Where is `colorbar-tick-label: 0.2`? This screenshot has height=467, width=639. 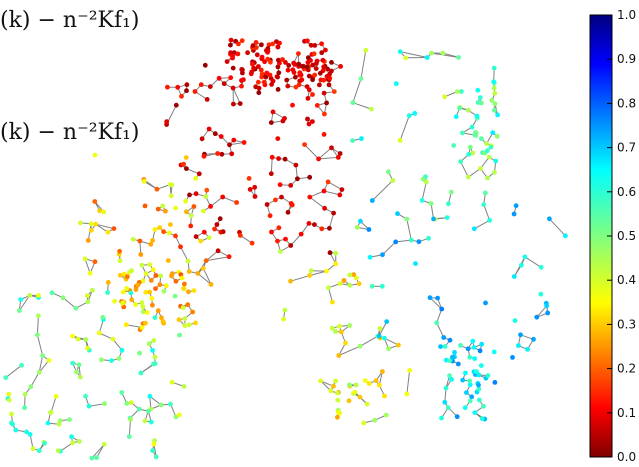
colorbar-tick-label: 0.2 is located at coordinates (626, 369).